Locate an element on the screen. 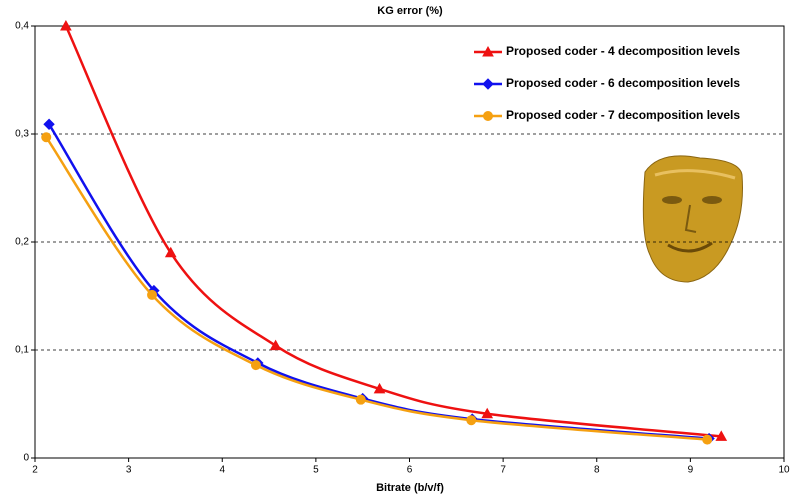  x-tick-label: 5 is located at coordinates (316, 470).